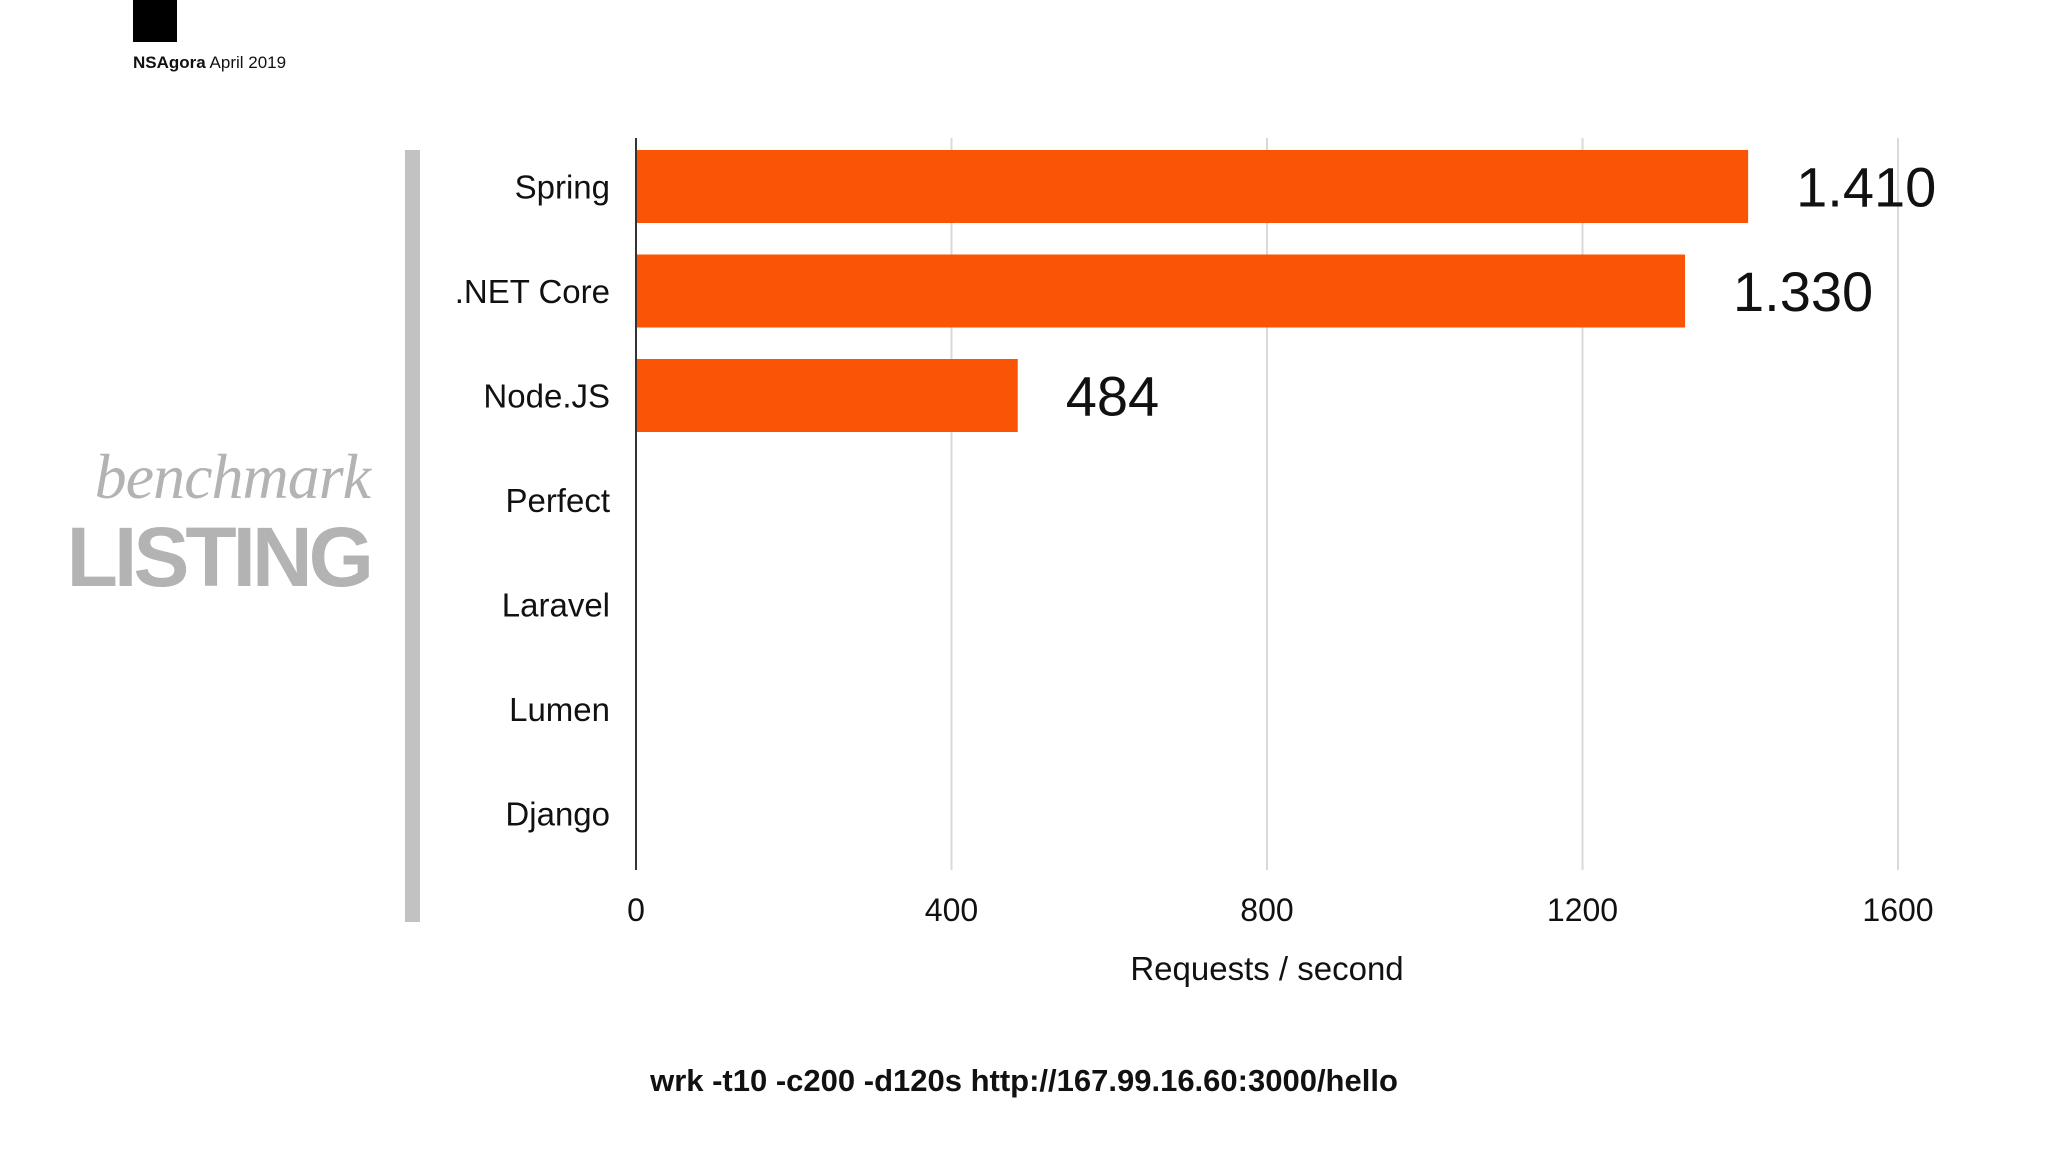  What do you see at coordinates (1803, 291) in the screenshot?
I see `data-label: 1.330` at bounding box center [1803, 291].